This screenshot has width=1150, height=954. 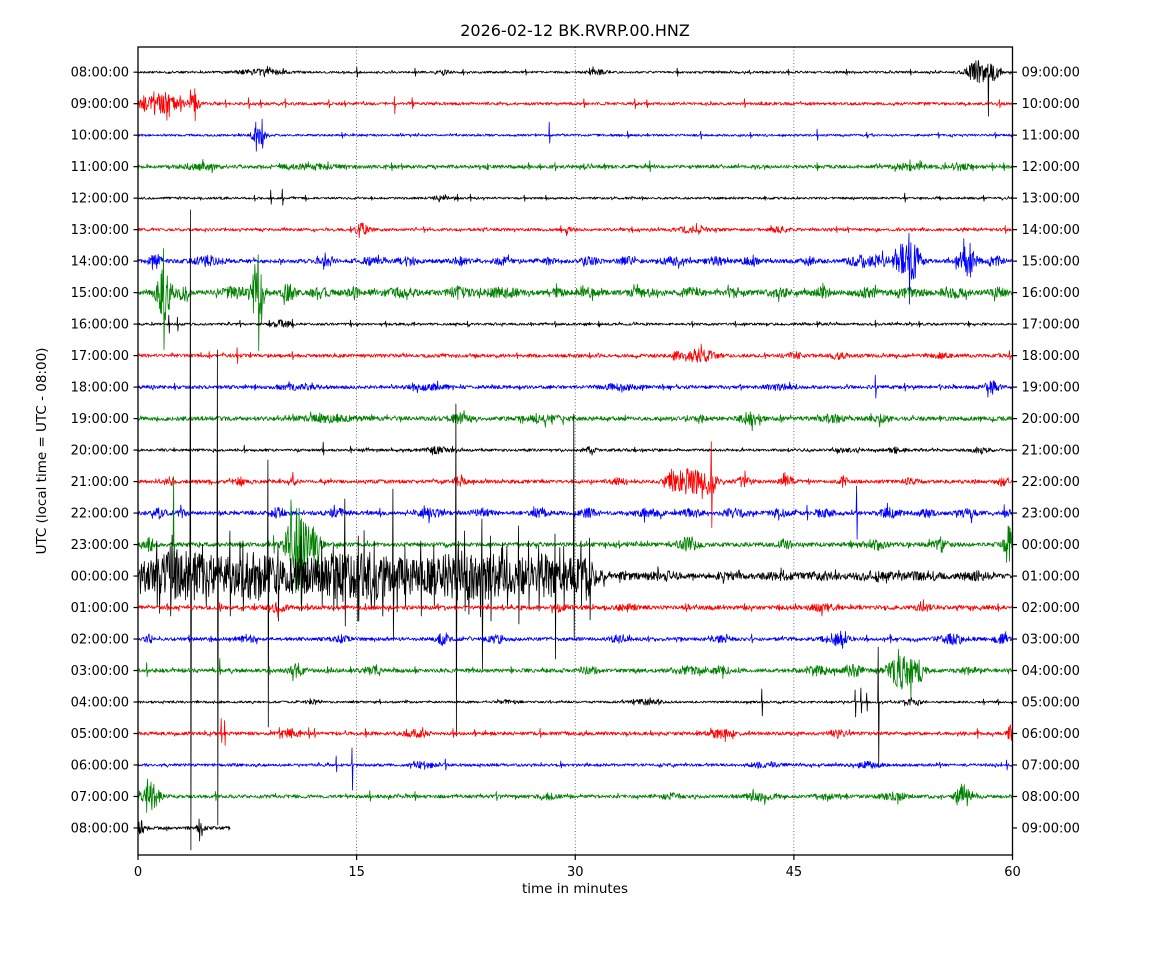 What do you see at coordinates (1051, 608) in the screenshot?
I see `local-label-17: 02:00:00` at bounding box center [1051, 608].